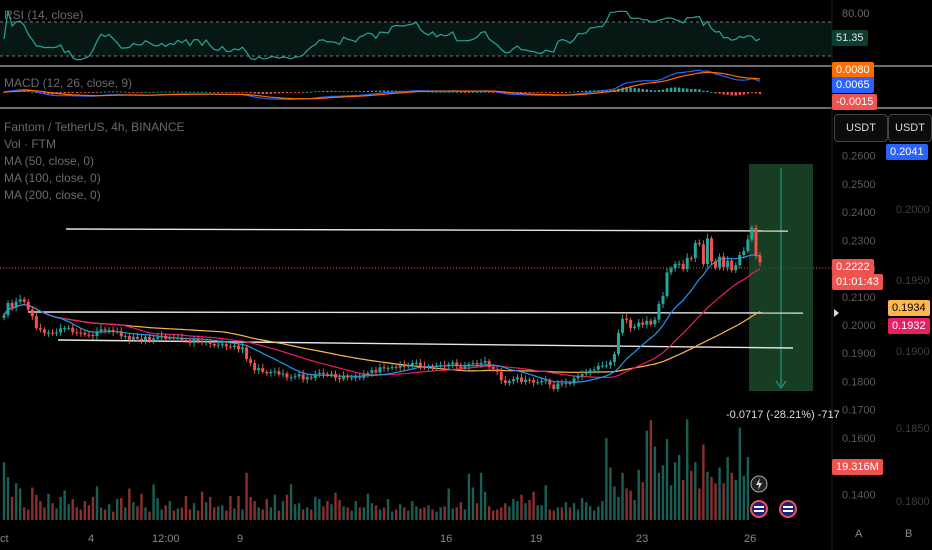  What do you see at coordinates (907, 152) in the screenshot?
I see `price-badge-top: 0.2041` at bounding box center [907, 152].